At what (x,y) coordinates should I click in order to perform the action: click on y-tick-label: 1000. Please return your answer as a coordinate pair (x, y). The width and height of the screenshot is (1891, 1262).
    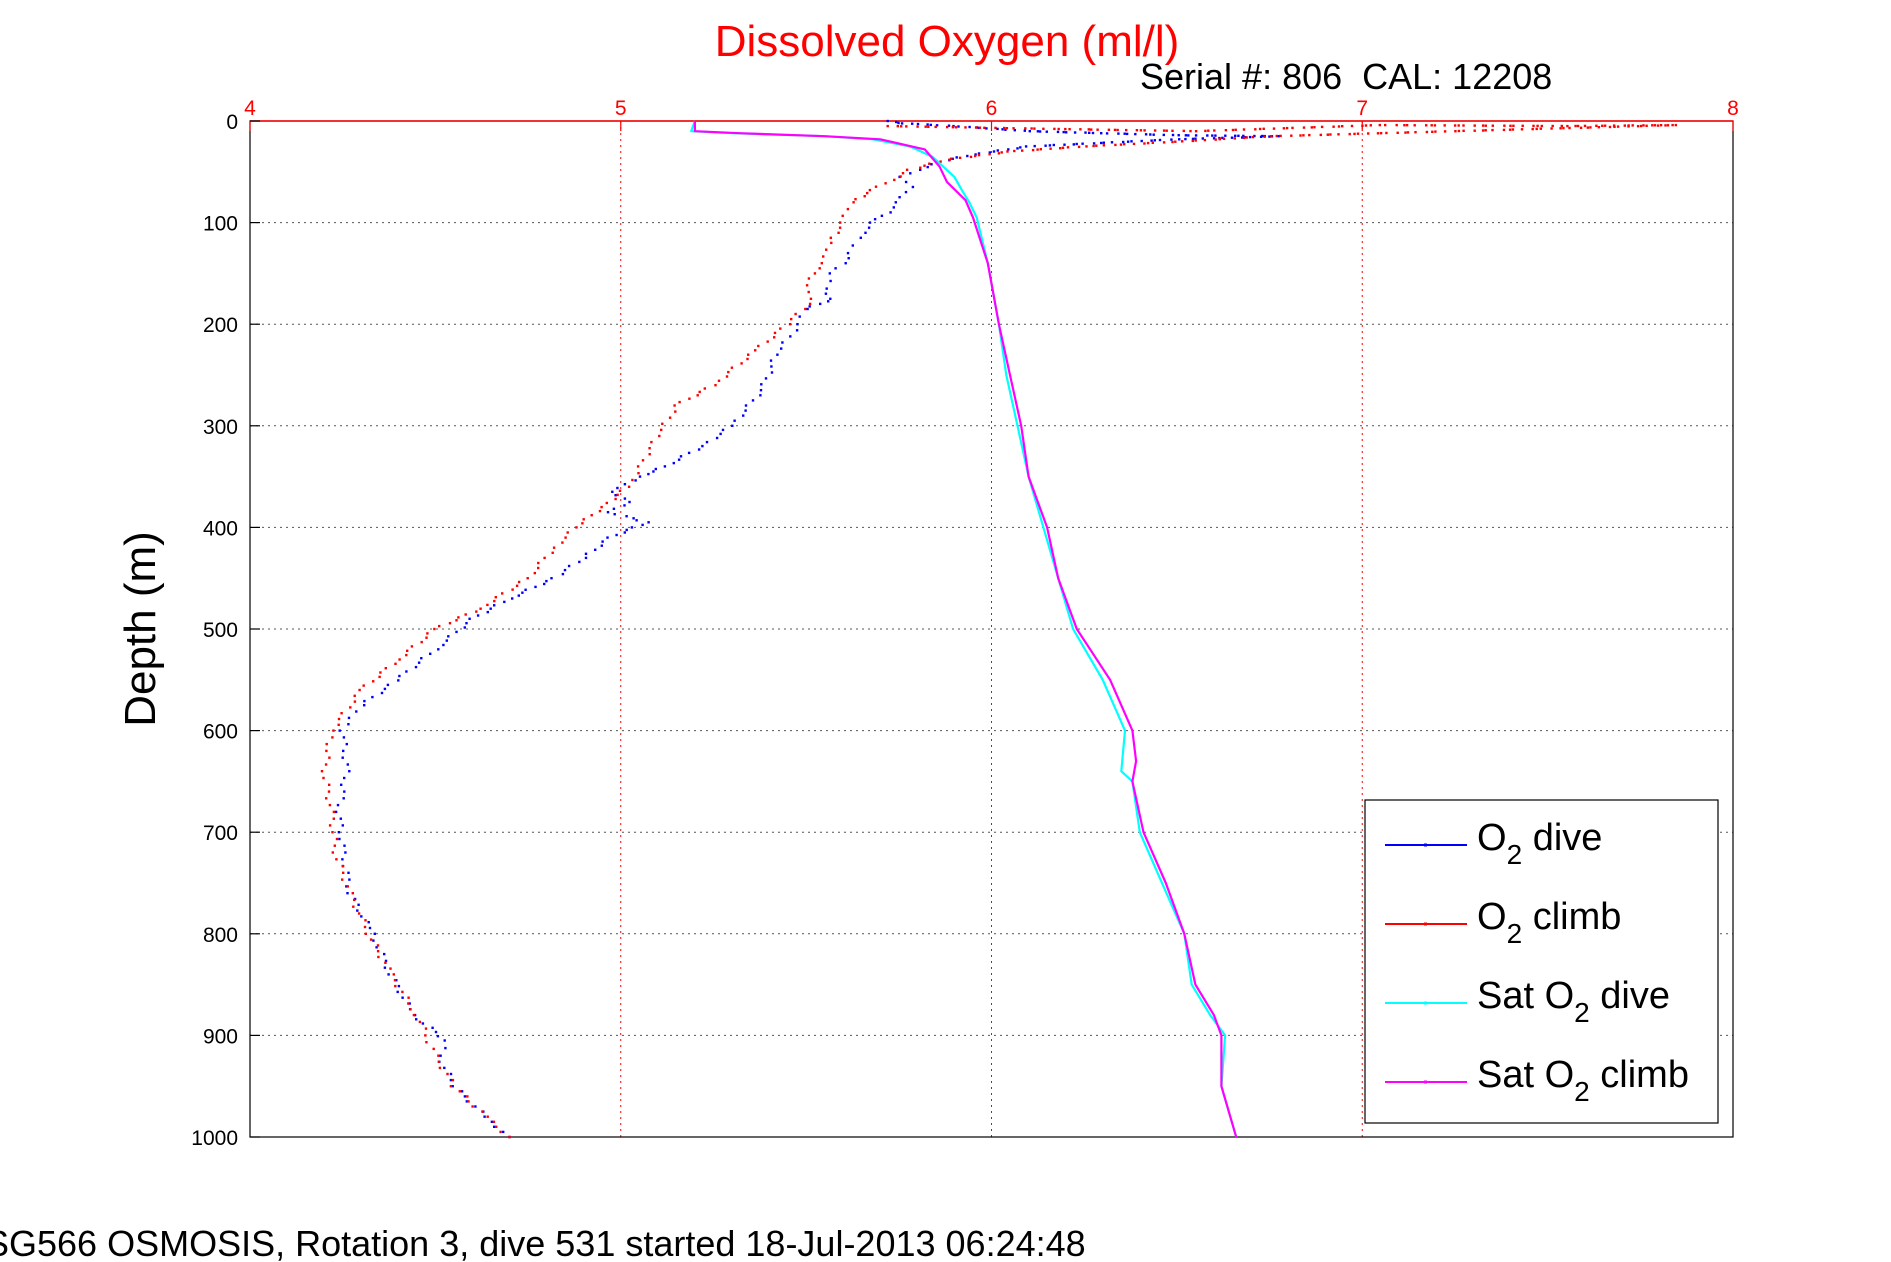
    Looking at the image, I should click on (214, 1138).